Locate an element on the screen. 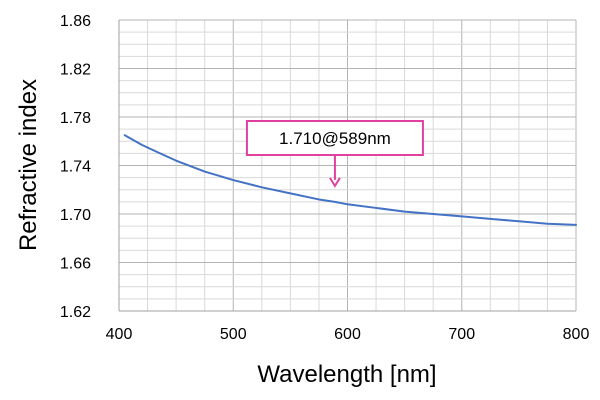  x-tick-labels: 400 500 600 700 800 is located at coordinates (348, 334).